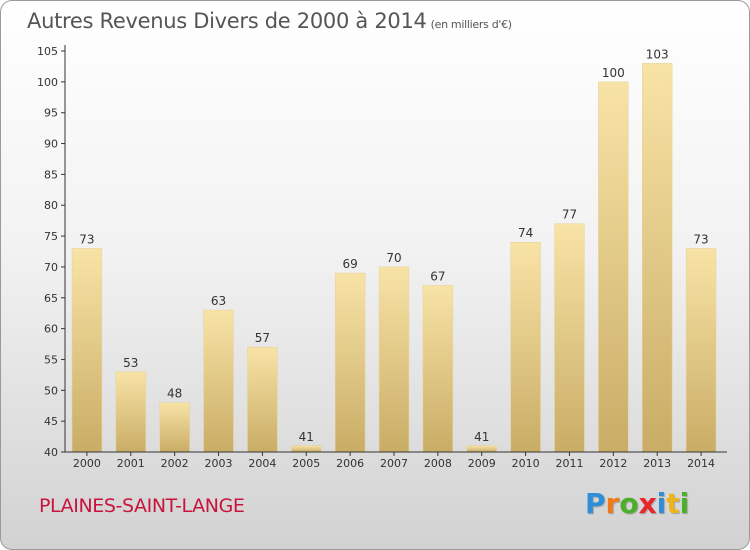 This screenshot has height=550, width=750. What do you see at coordinates (471, 24) in the screenshot?
I see `chart-unit: (en milliers d'€)` at bounding box center [471, 24].